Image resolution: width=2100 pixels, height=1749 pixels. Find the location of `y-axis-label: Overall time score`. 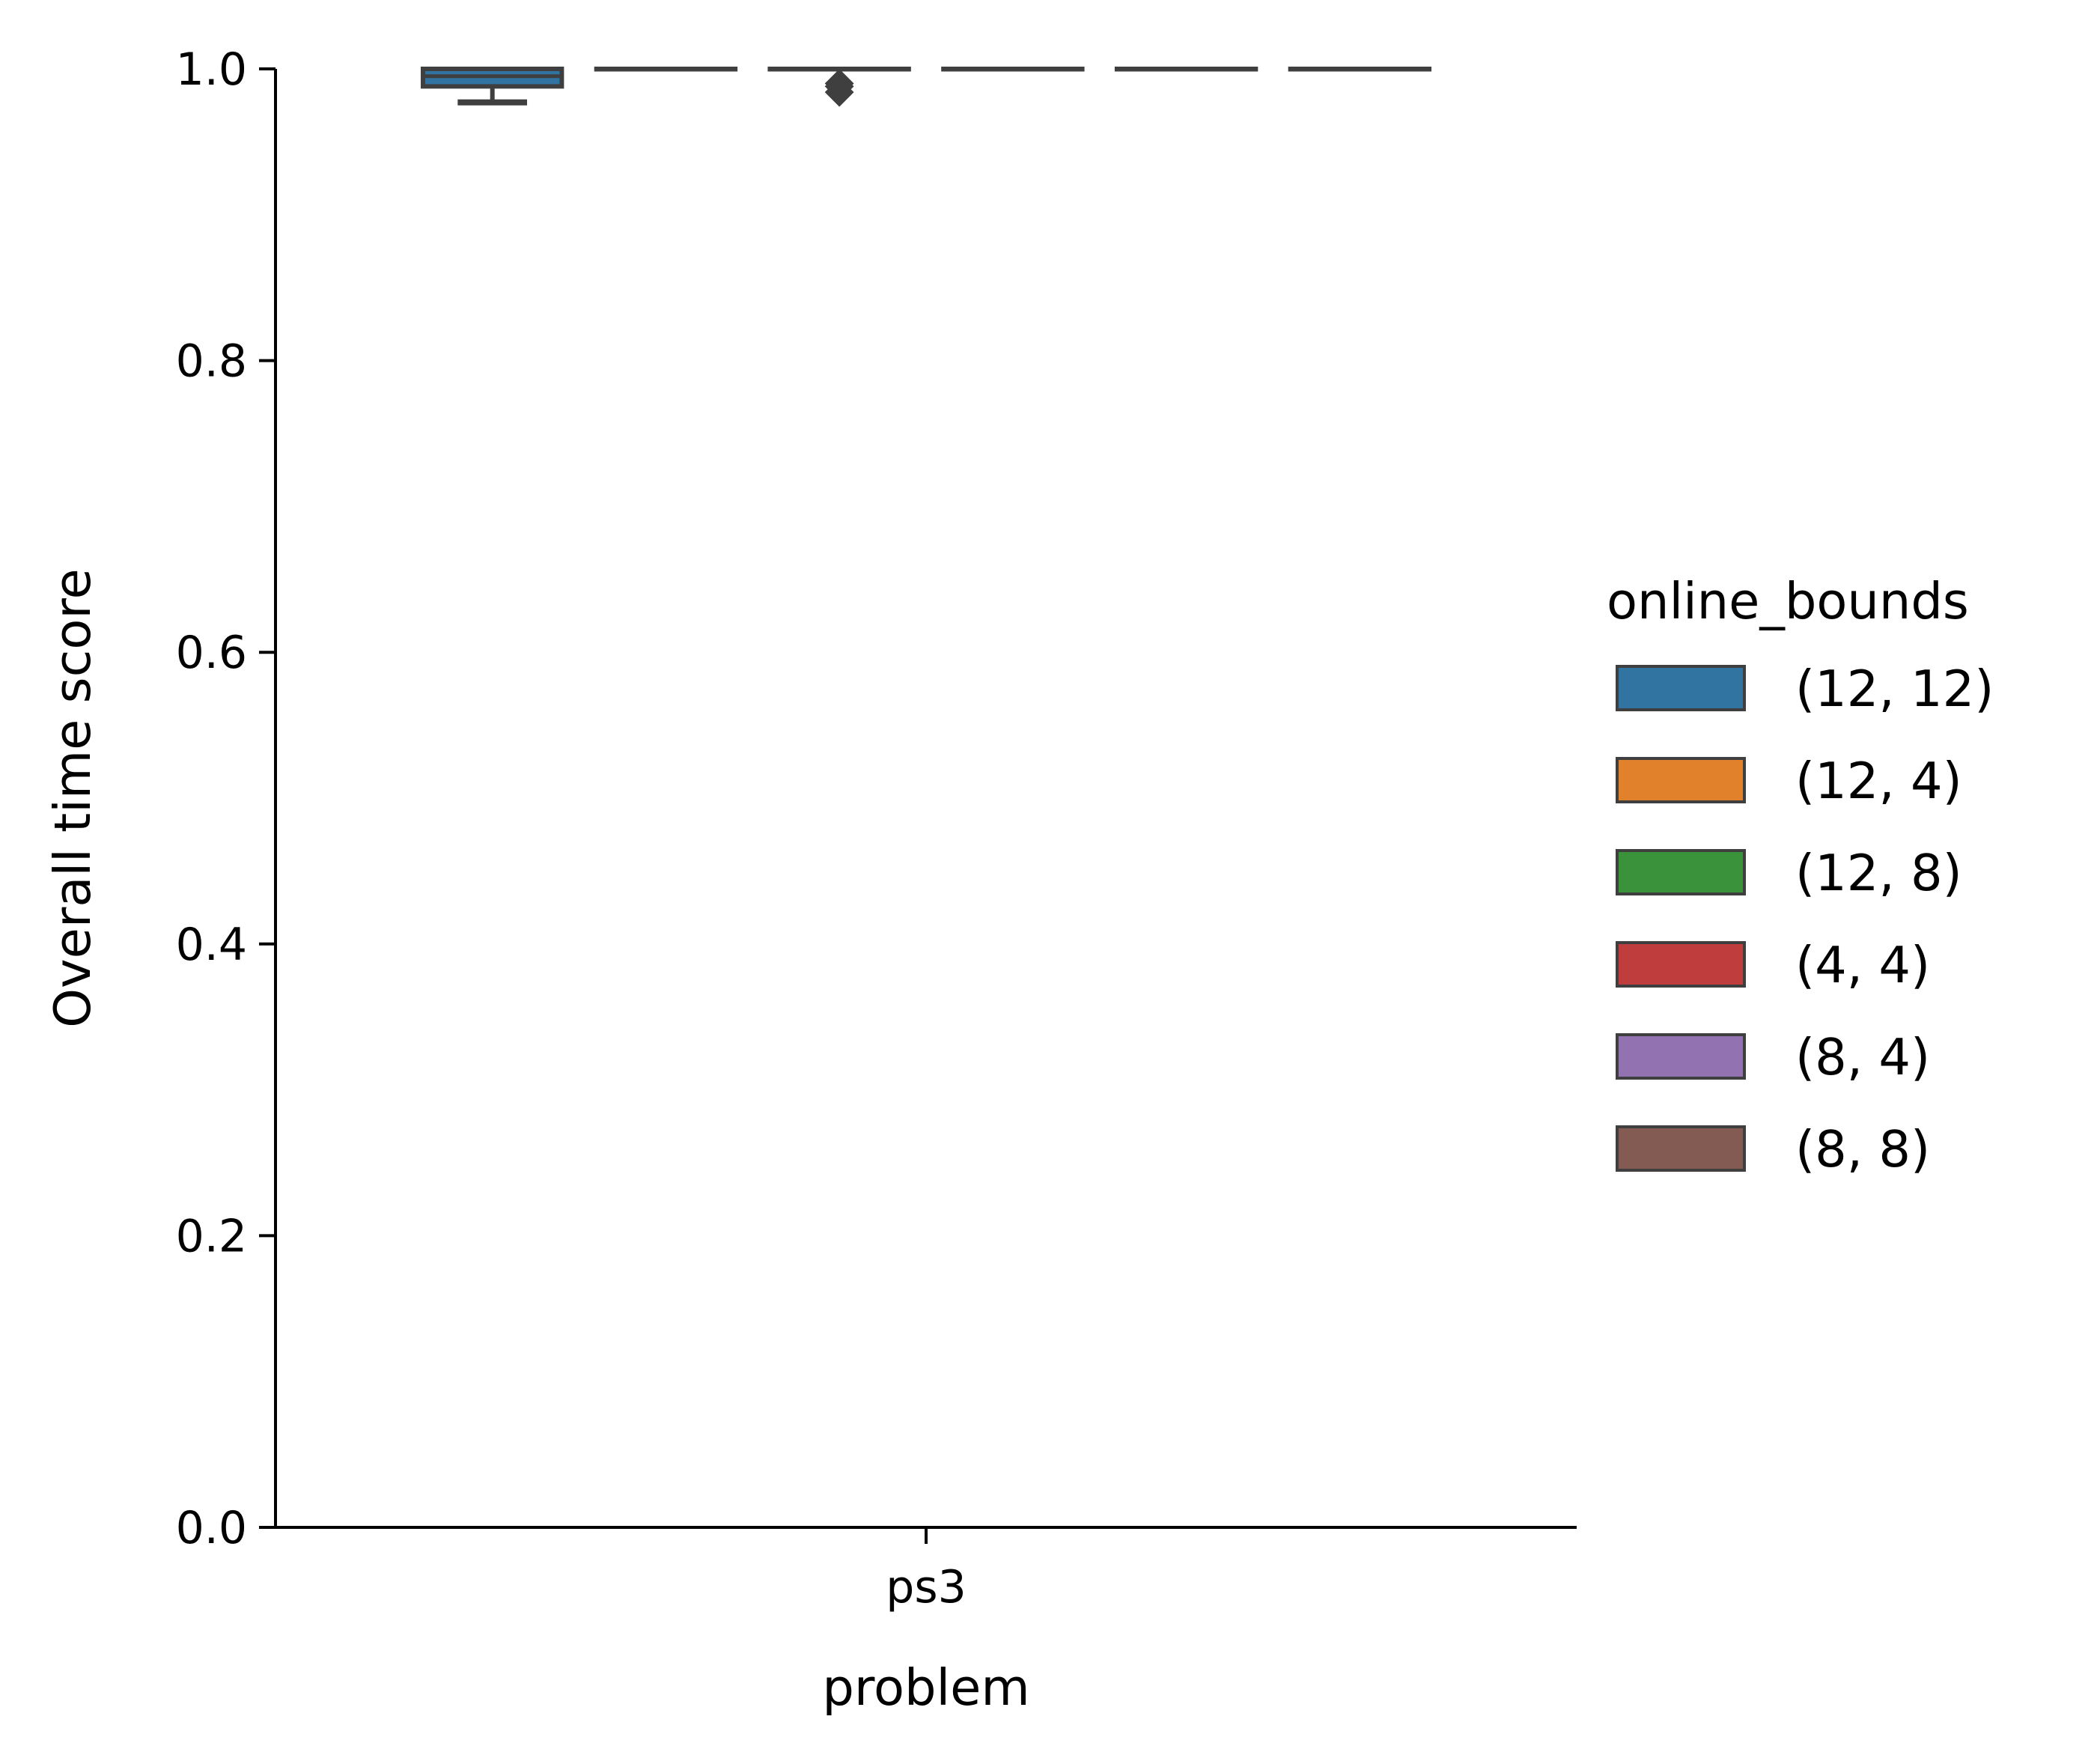

y-axis-label: Overall time score is located at coordinates (72, 797).